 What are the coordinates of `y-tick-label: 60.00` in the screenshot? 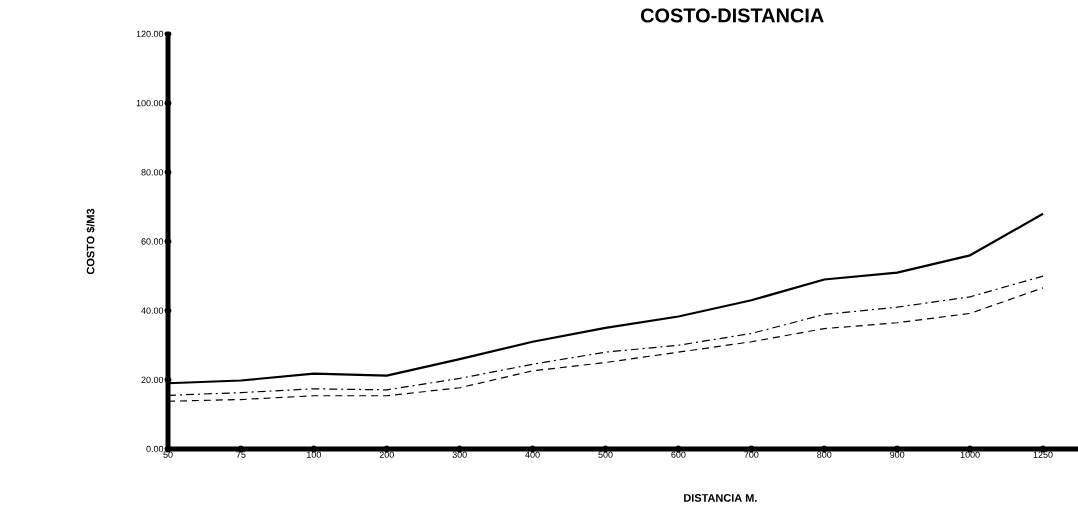 It's located at (152, 241).